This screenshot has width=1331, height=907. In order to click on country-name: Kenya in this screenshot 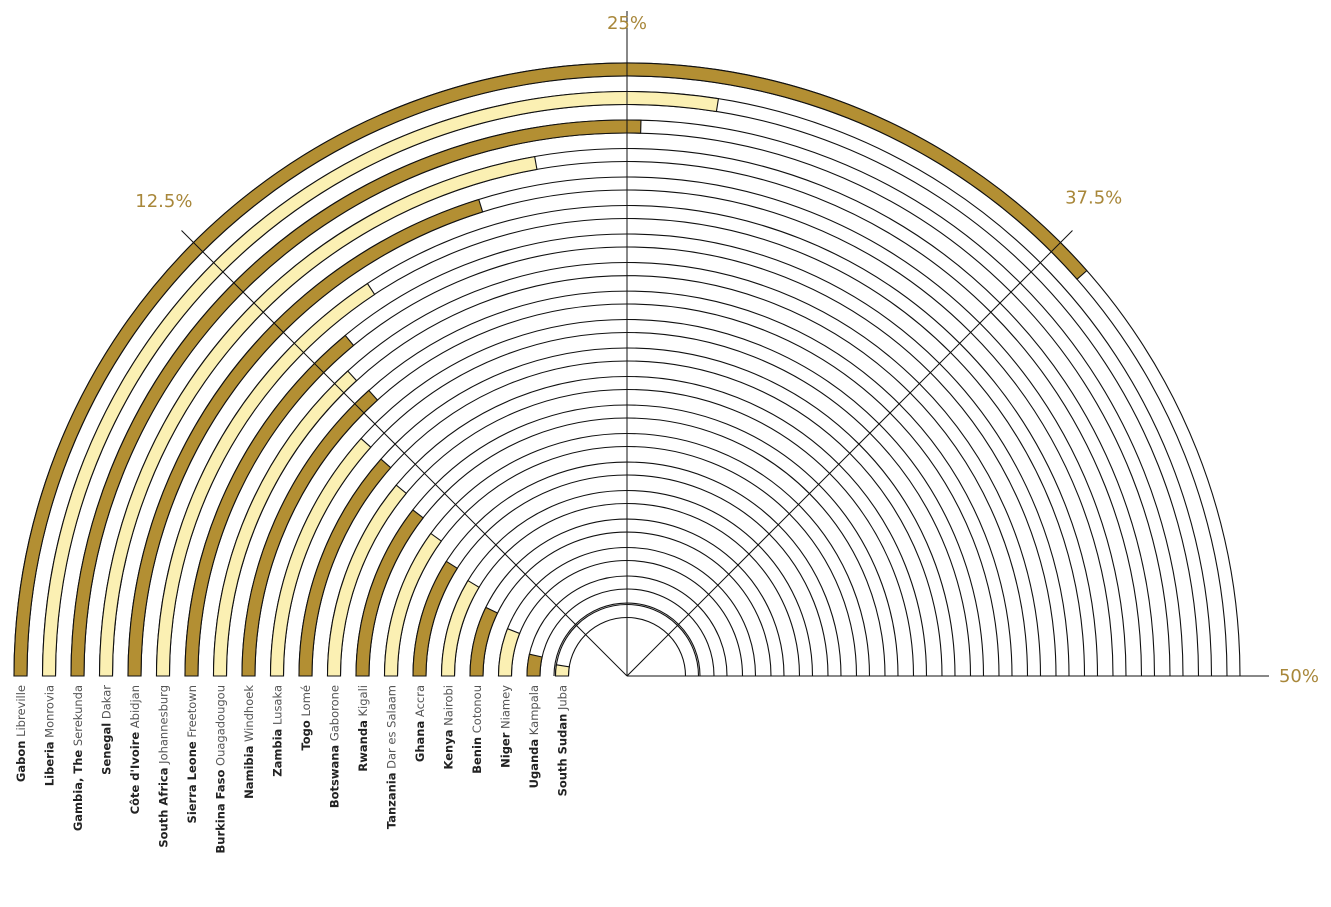, I will do `click(449, 750)`.